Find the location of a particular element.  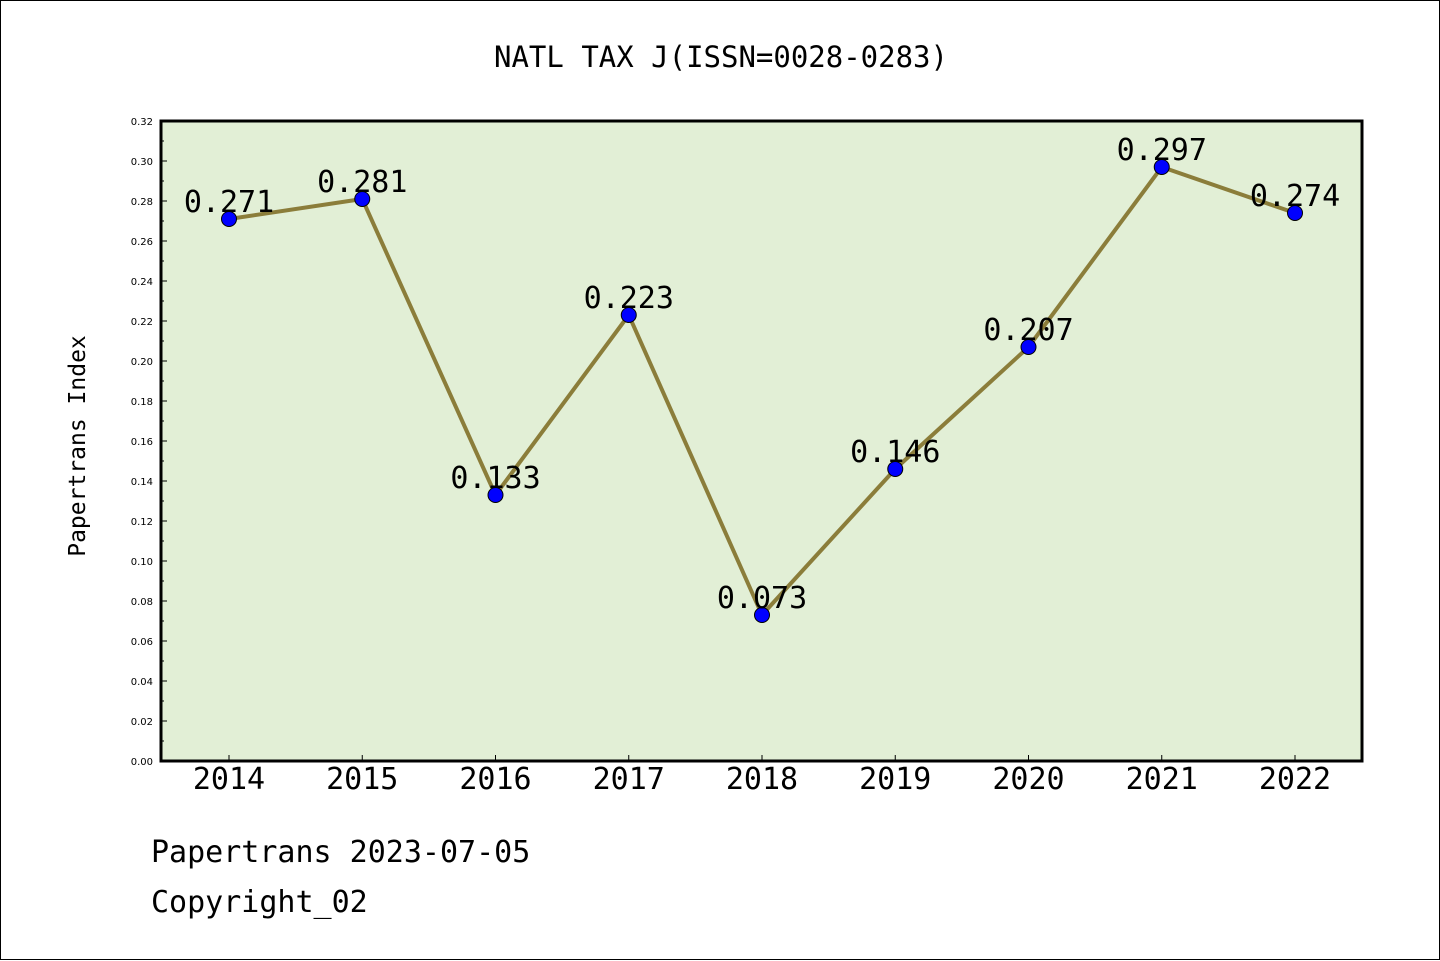

y-tick-label: 0.12 is located at coordinates (142, 522).